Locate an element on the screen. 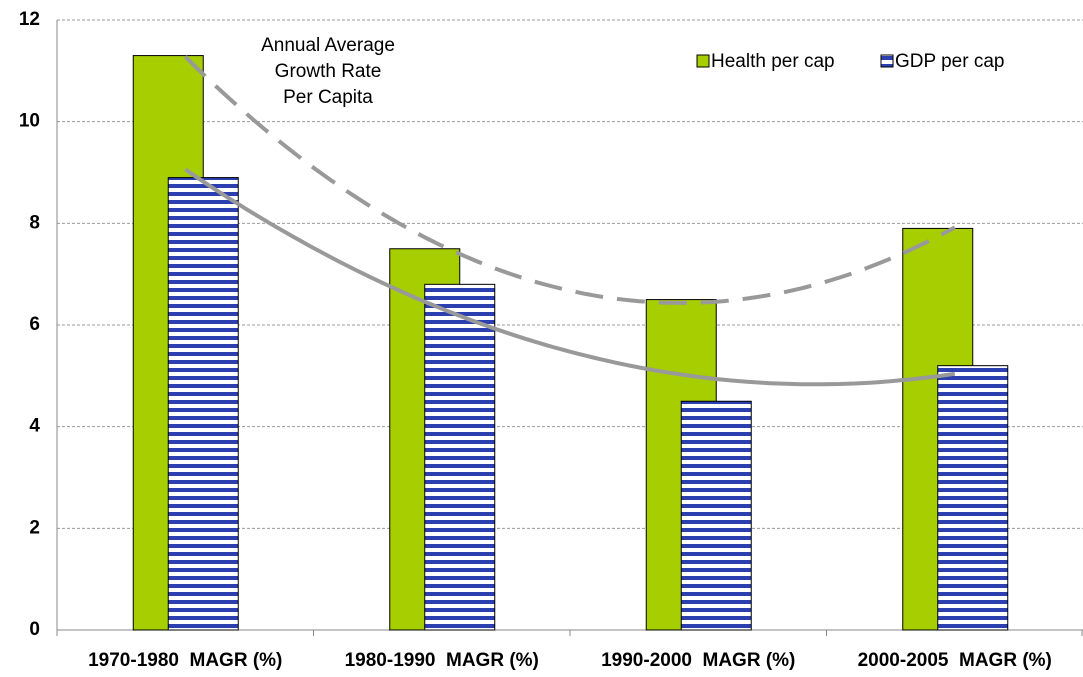  y-tick-label: 6 is located at coordinates (34, 324).